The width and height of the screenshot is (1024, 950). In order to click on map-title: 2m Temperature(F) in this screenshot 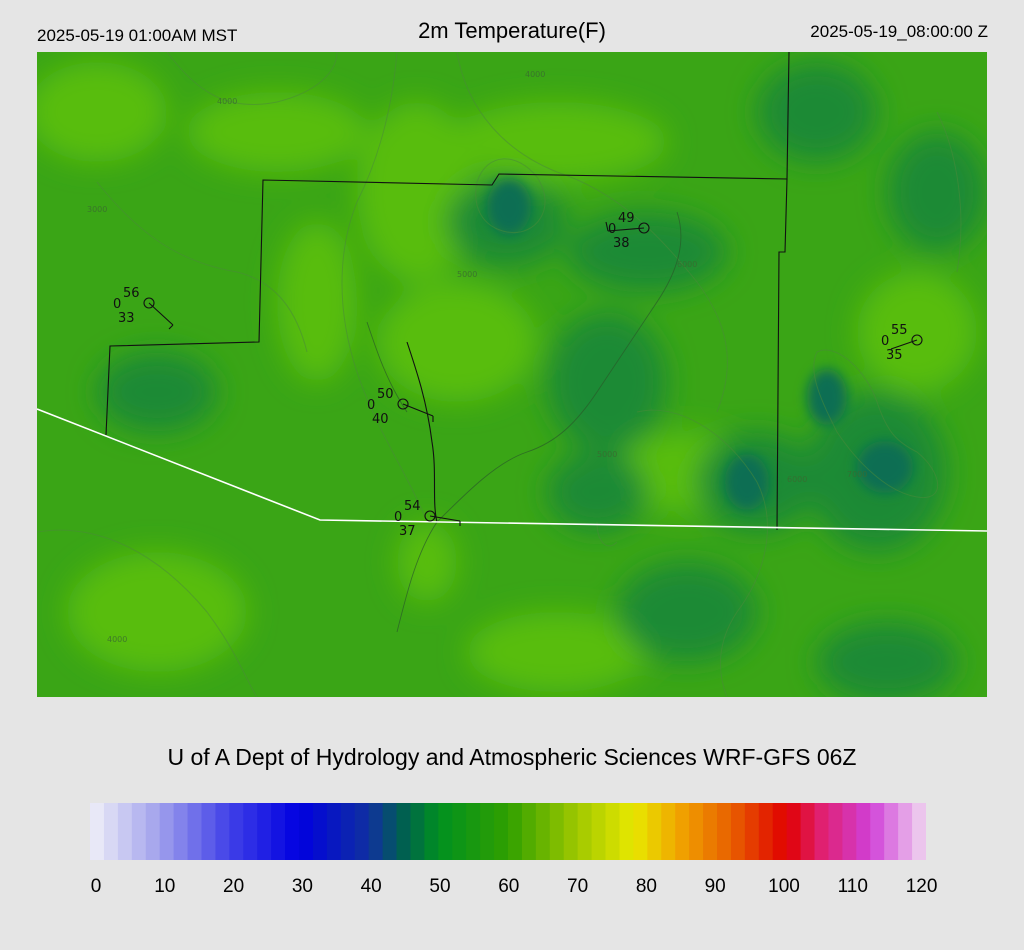, I will do `click(512, 30)`.